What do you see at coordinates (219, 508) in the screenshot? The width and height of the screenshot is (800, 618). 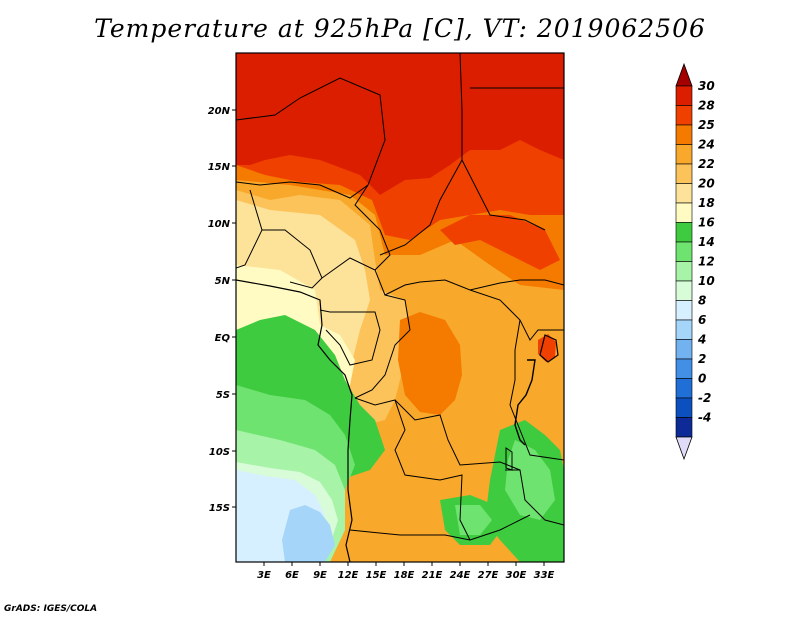 I see `lat-label-15s: 15S` at bounding box center [219, 508].